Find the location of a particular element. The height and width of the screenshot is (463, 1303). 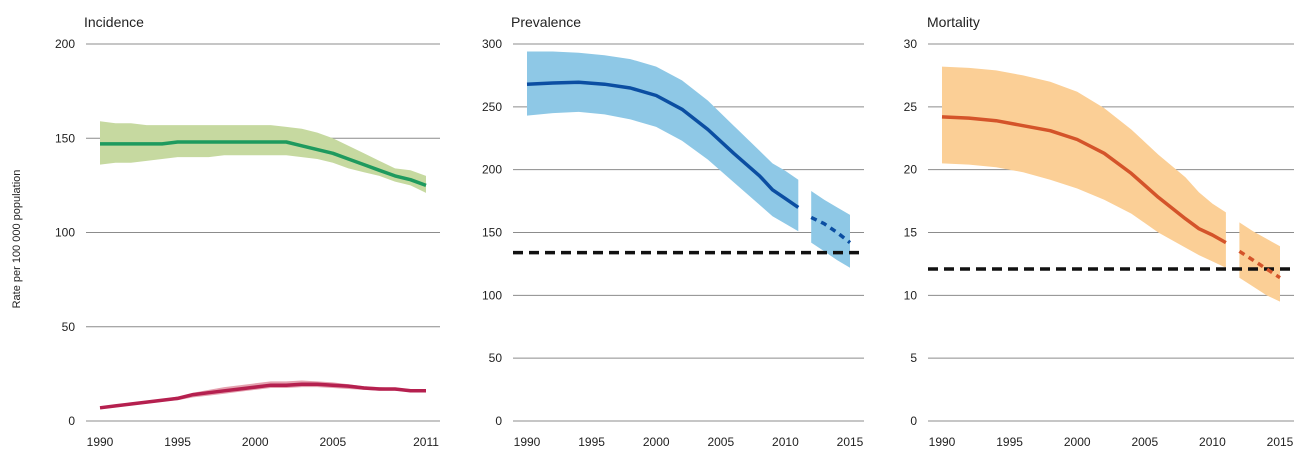

y-tick-label: 250 is located at coordinates (492, 107).